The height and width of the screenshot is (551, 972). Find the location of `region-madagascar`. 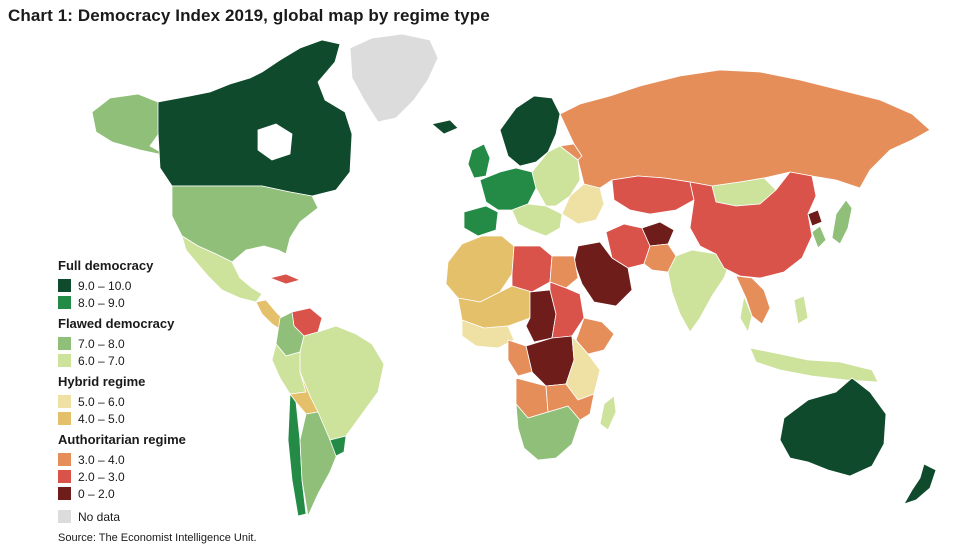

region-madagascar is located at coordinates (608, 413).